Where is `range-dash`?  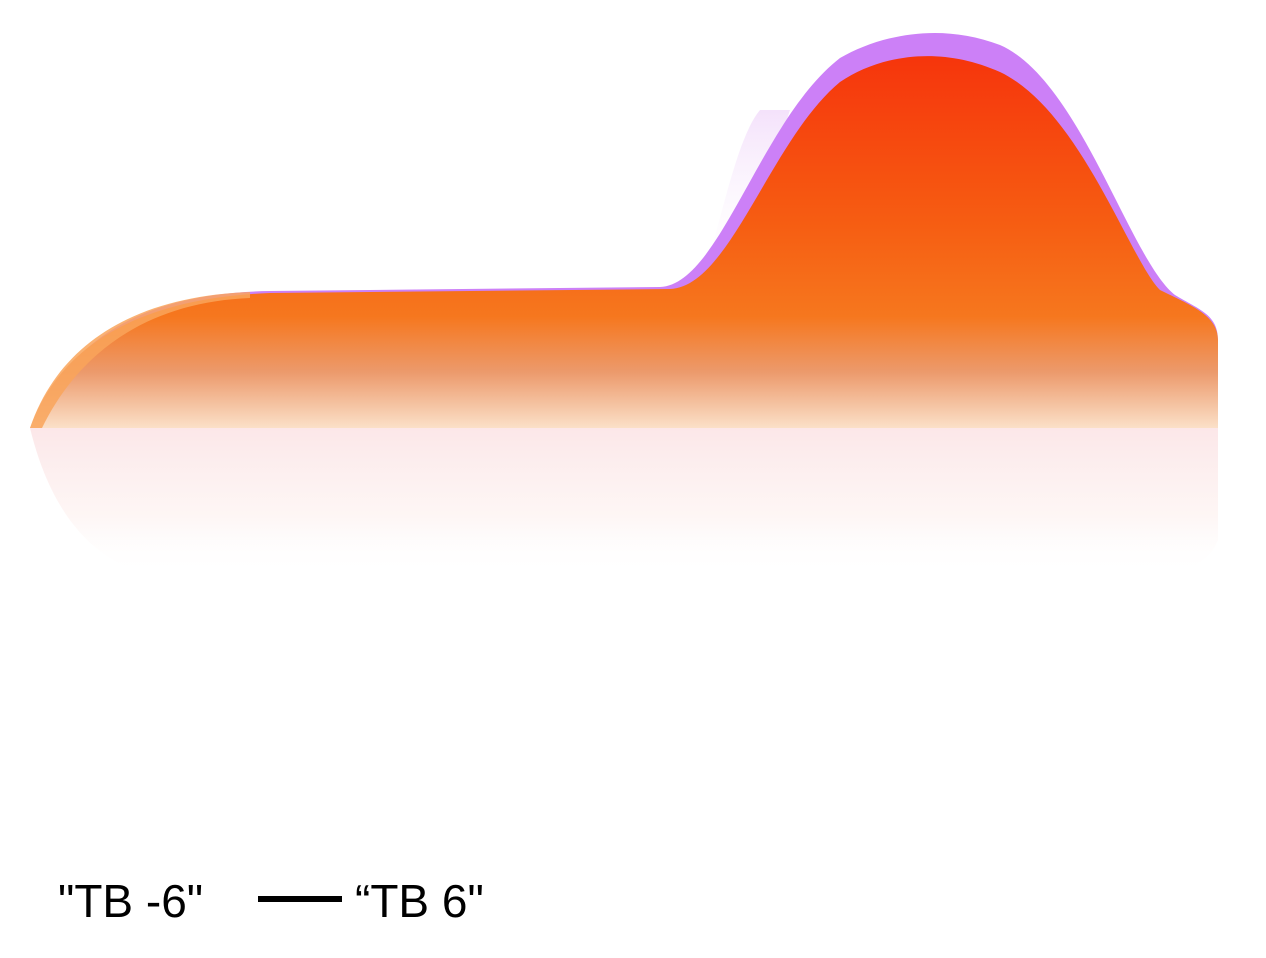 range-dash is located at coordinates (300, 899).